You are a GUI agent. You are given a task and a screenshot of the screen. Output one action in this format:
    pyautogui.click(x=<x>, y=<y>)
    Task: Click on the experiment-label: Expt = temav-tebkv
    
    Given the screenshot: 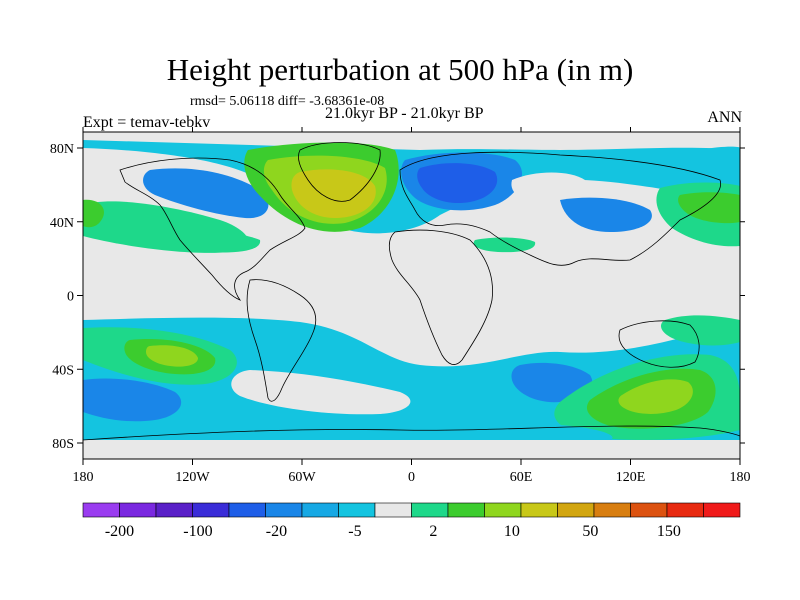 What is the action you would take?
    pyautogui.click(x=147, y=122)
    